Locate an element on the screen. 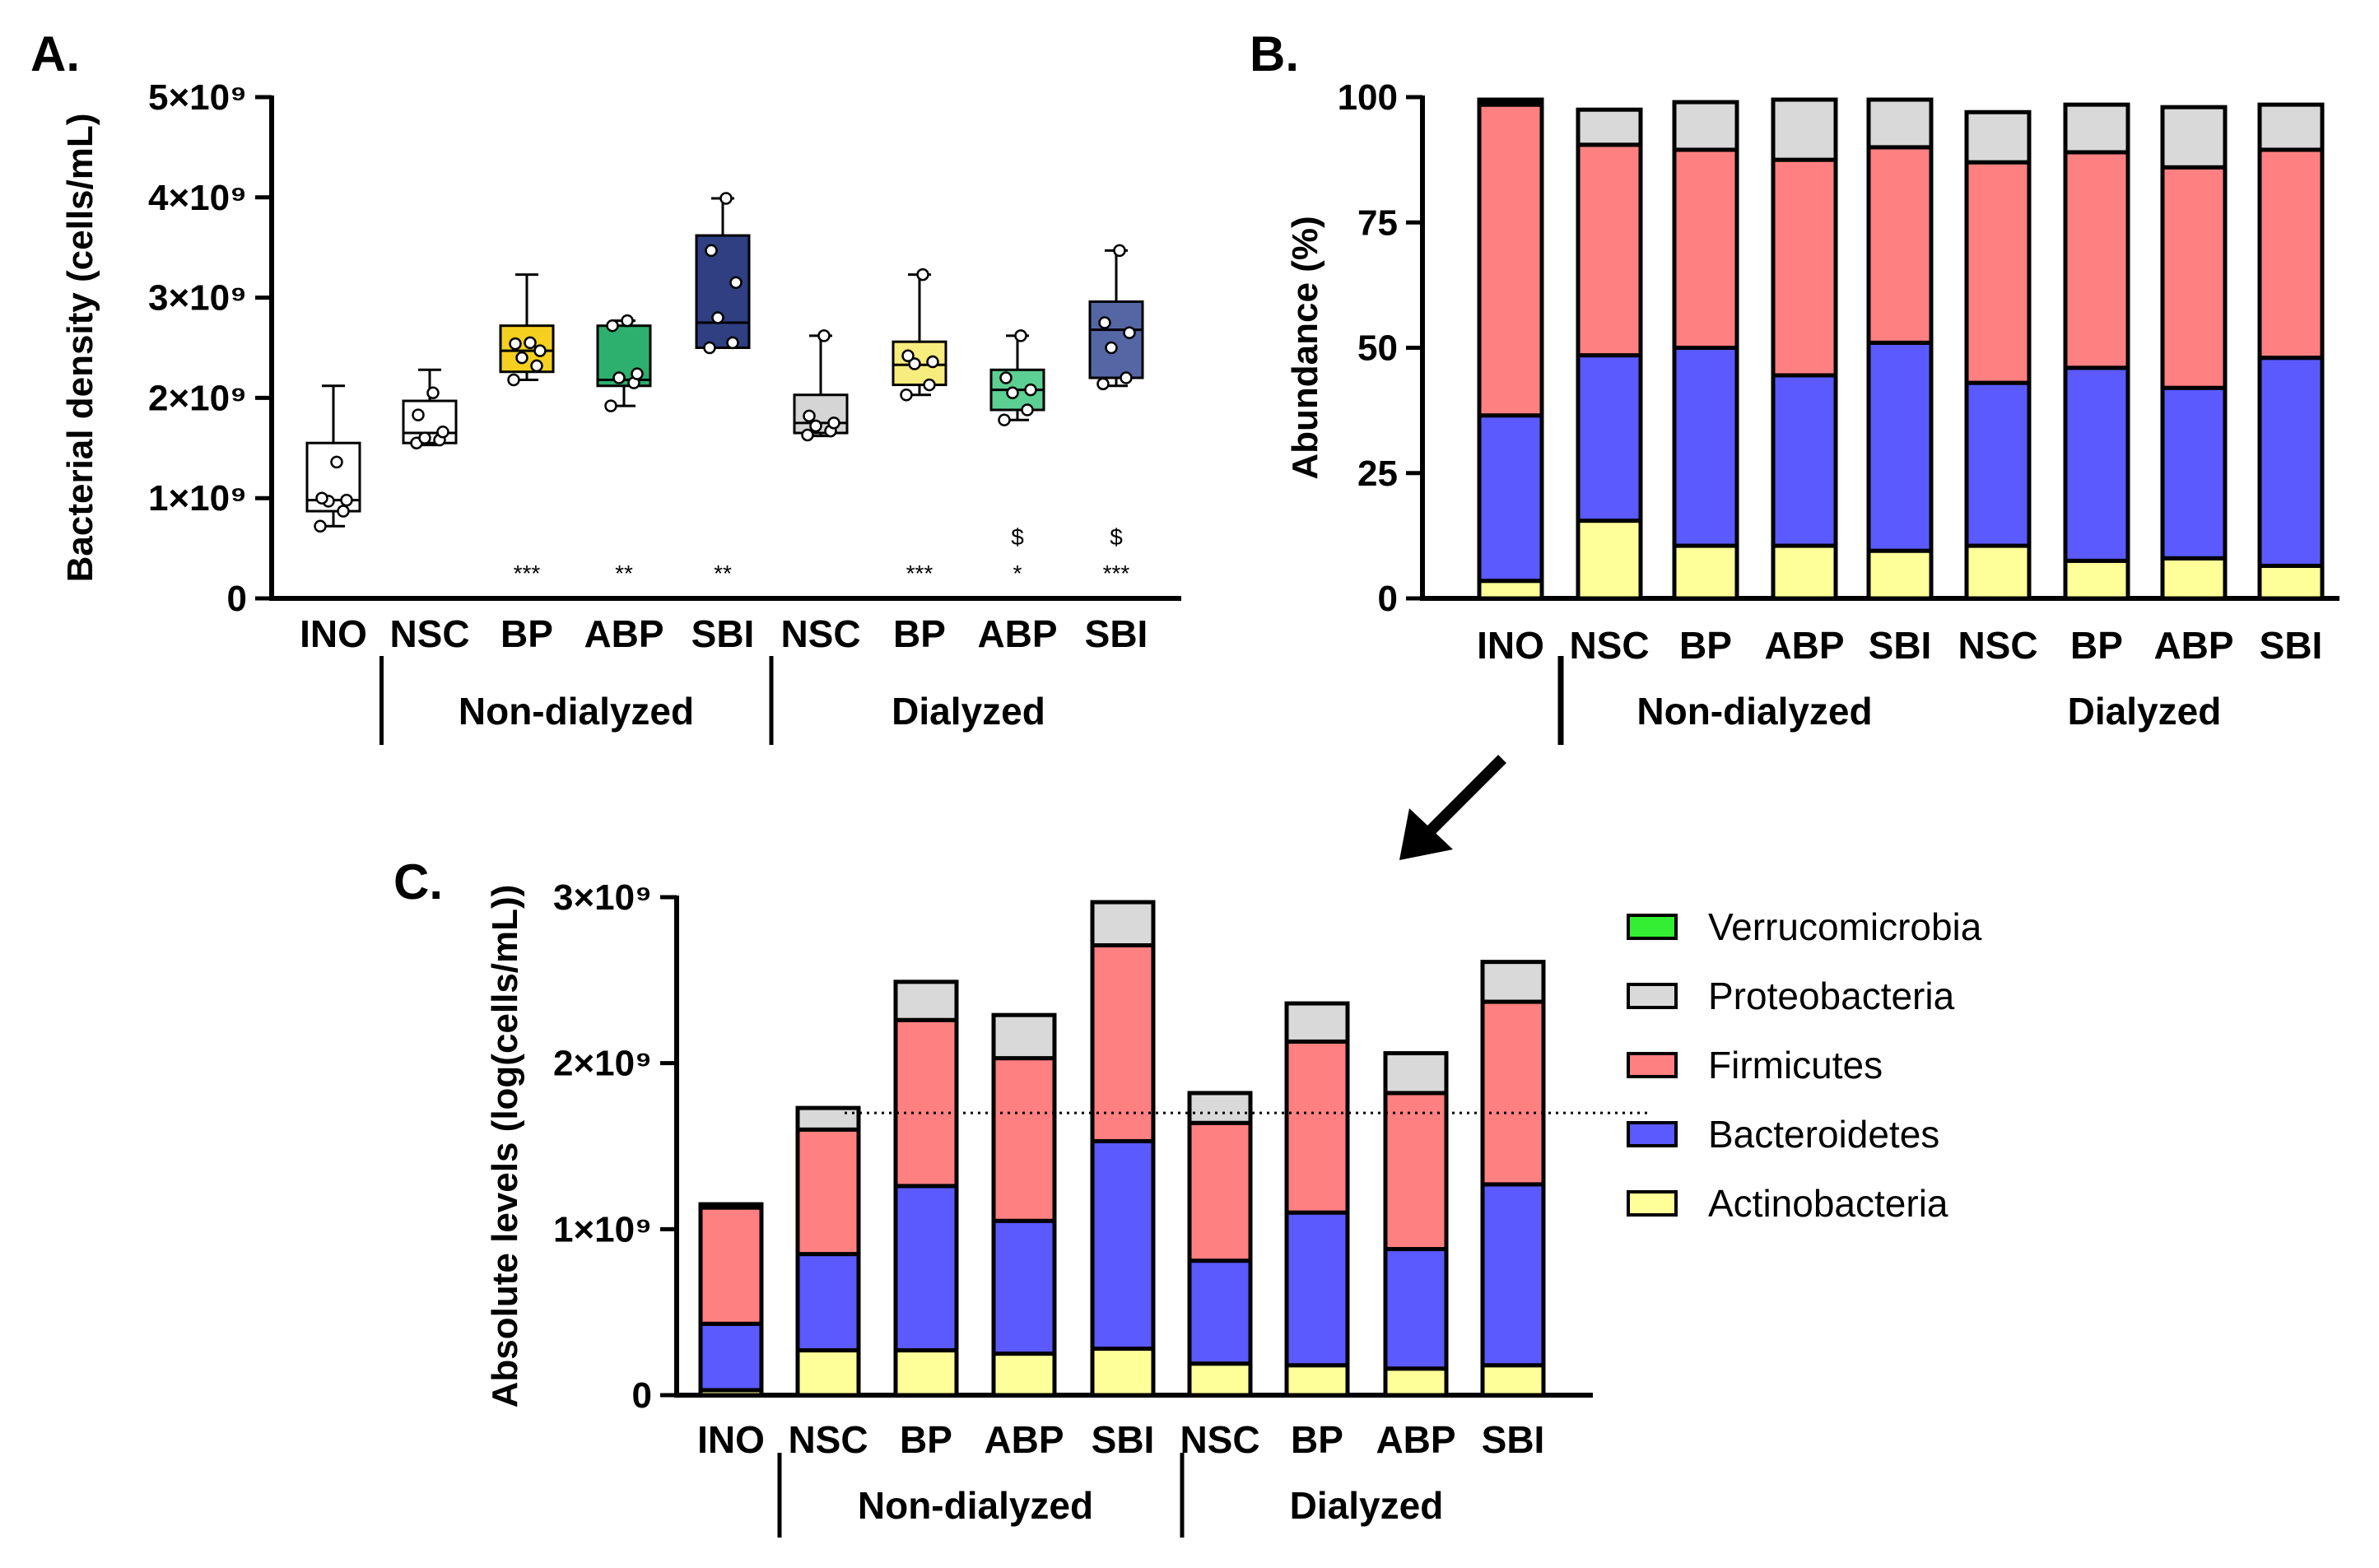 The width and height of the screenshot is (2379, 1568). arrow-b-to-c is located at coordinates (1452, 807).